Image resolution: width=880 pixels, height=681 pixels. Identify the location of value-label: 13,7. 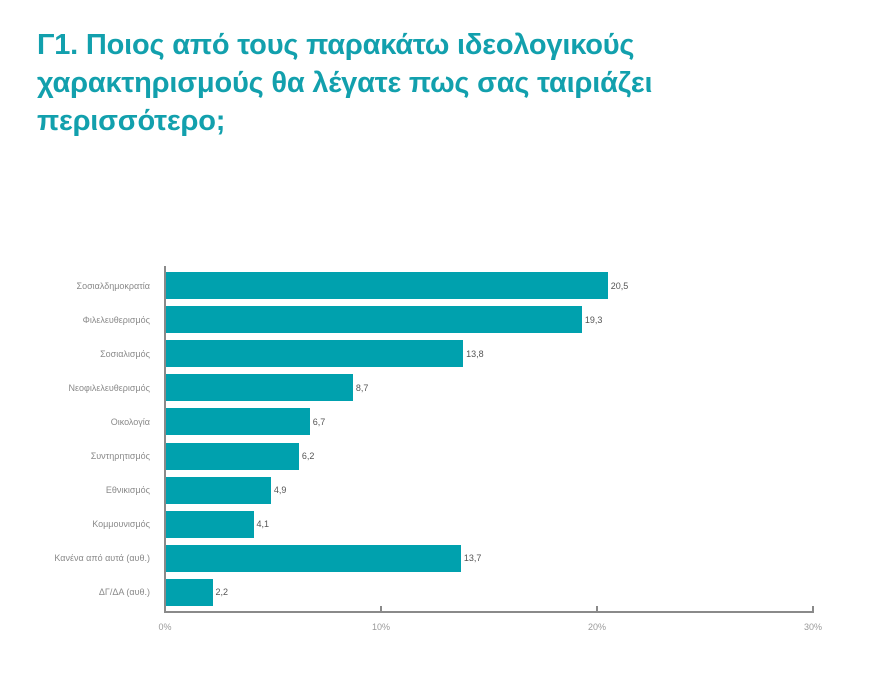
(472, 558).